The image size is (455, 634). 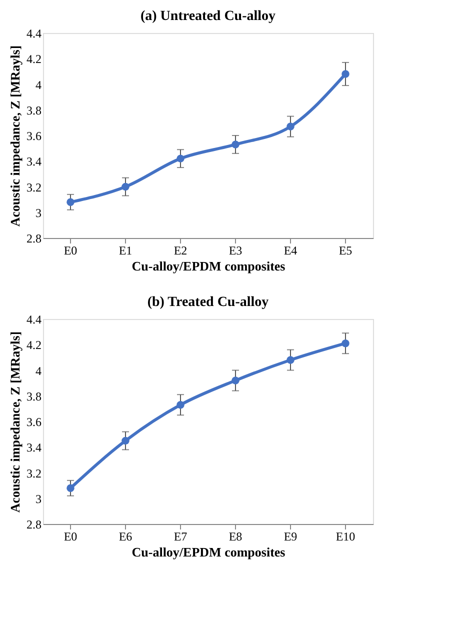 What do you see at coordinates (291, 251) in the screenshot?
I see `x-tick-label: E4` at bounding box center [291, 251].